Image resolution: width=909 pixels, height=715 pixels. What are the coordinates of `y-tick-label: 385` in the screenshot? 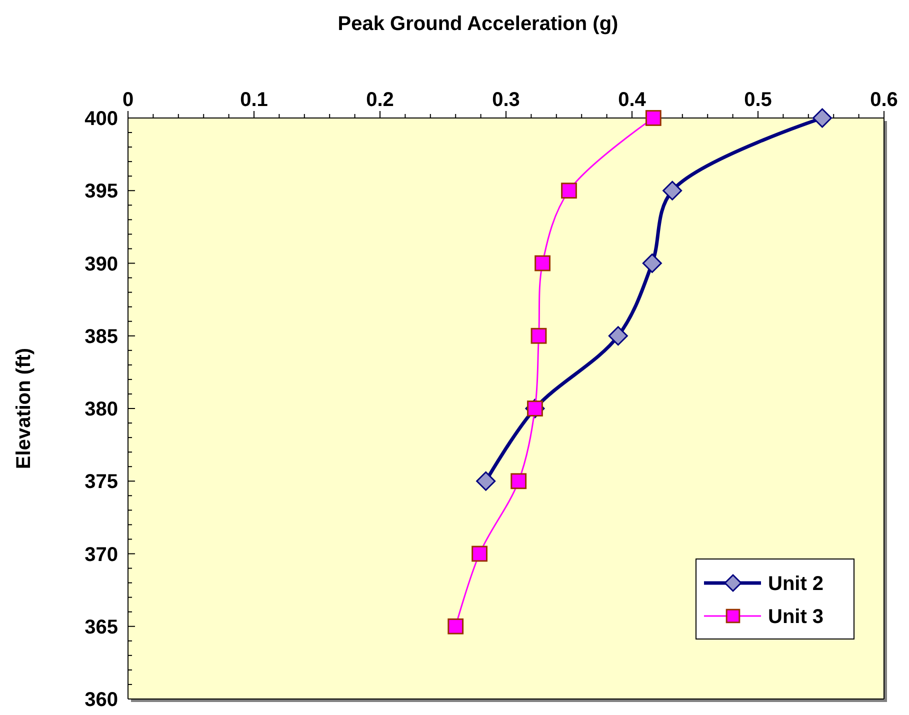 It's located at (101, 337).